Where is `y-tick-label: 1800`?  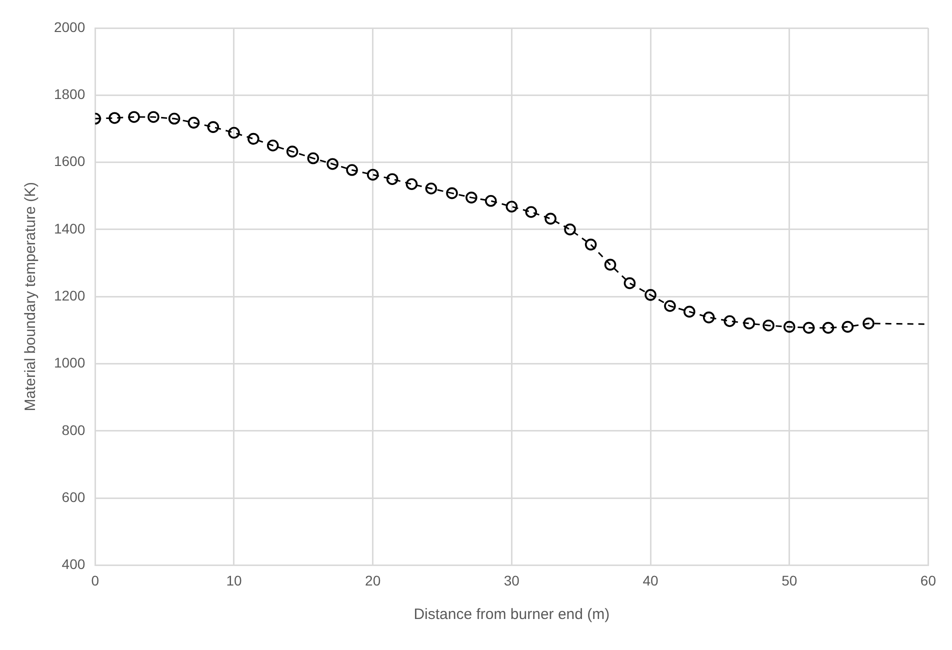
y-tick-label: 1800 is located at coordinates (70, 94).